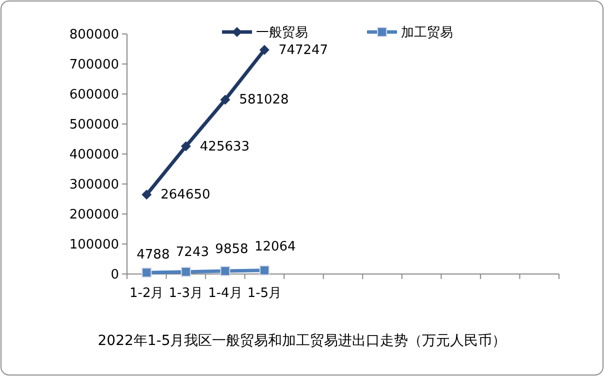 This screenshot has width=604, height=376. Describe the element at coordinates (94, 125) in the screenshot. I see `y-tick-label: 500000` at that location.